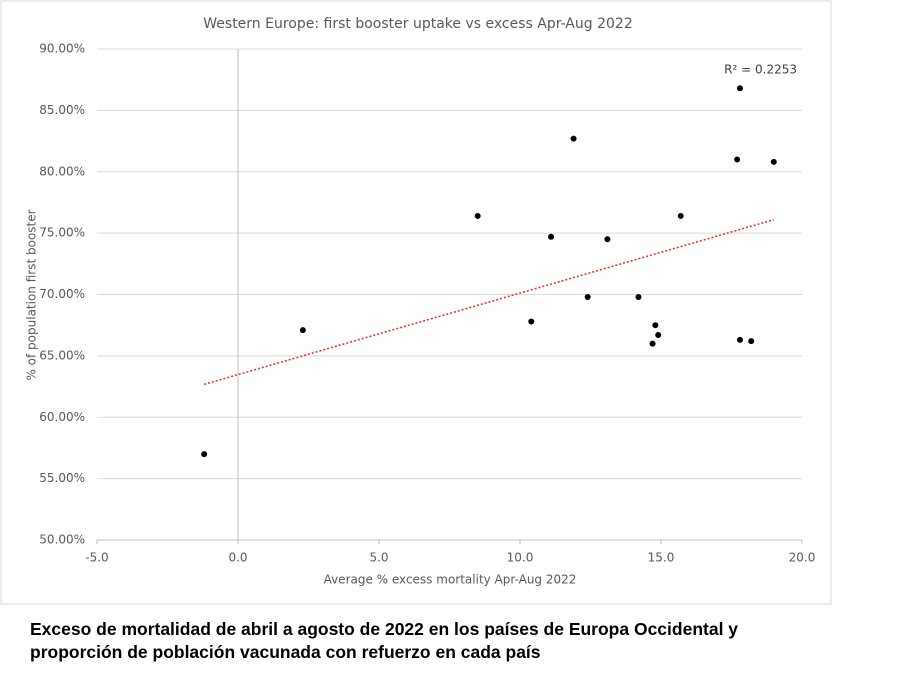 This screenshot has height=683, width=900. I want to click on y-tick-label: 60.00%, so click(62, 417).